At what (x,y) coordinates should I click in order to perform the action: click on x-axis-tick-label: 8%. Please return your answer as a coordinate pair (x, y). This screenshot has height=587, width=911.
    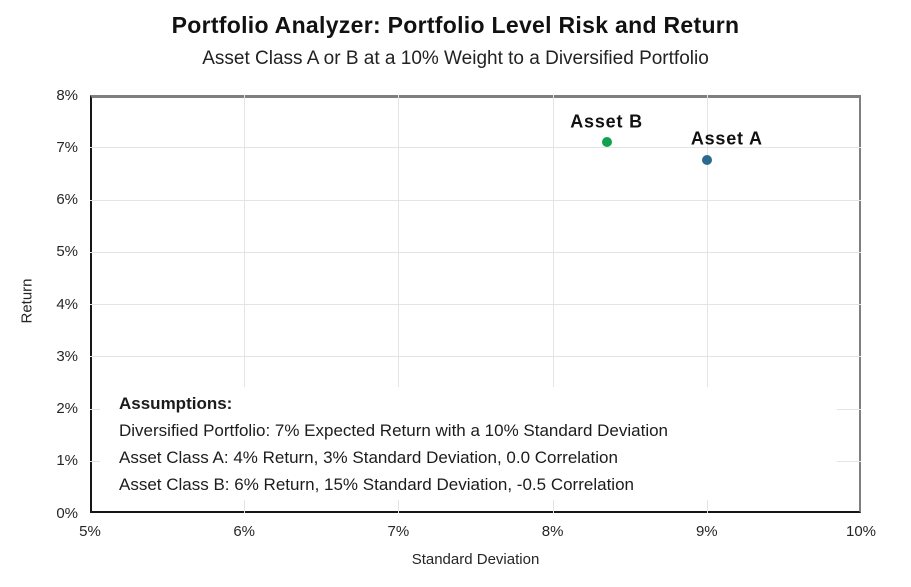
    Looking at the image, I should click on (552, 531).